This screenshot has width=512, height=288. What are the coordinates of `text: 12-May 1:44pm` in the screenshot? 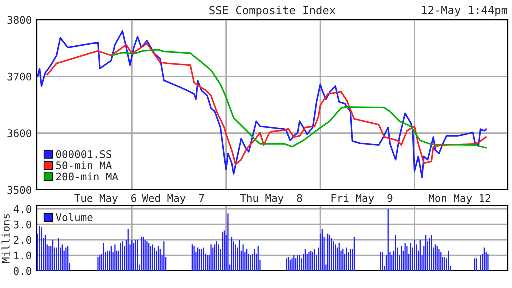 It's located at (465, 11).